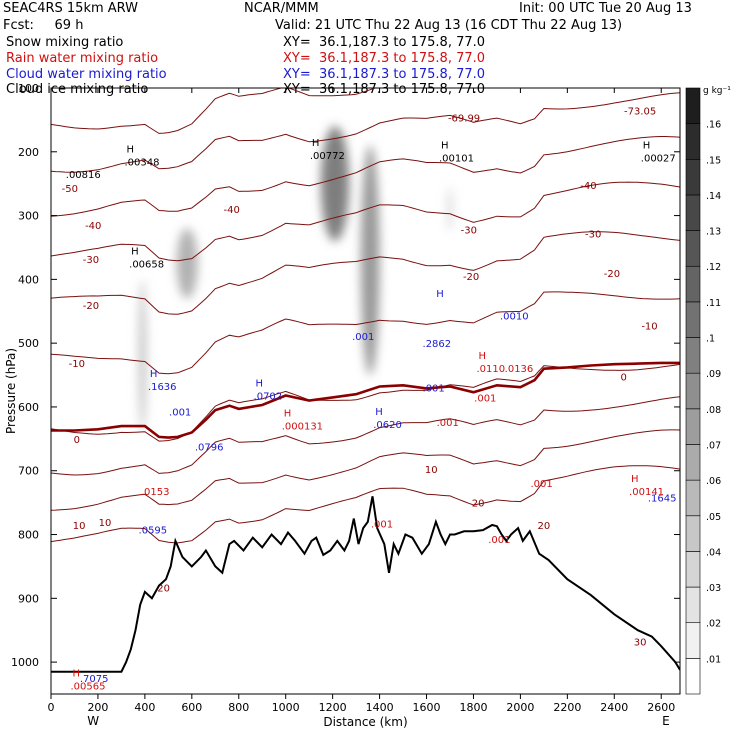 This screenshot has height=740, width=740. I want to click on annotation-value: .00658, so click(146, 264).